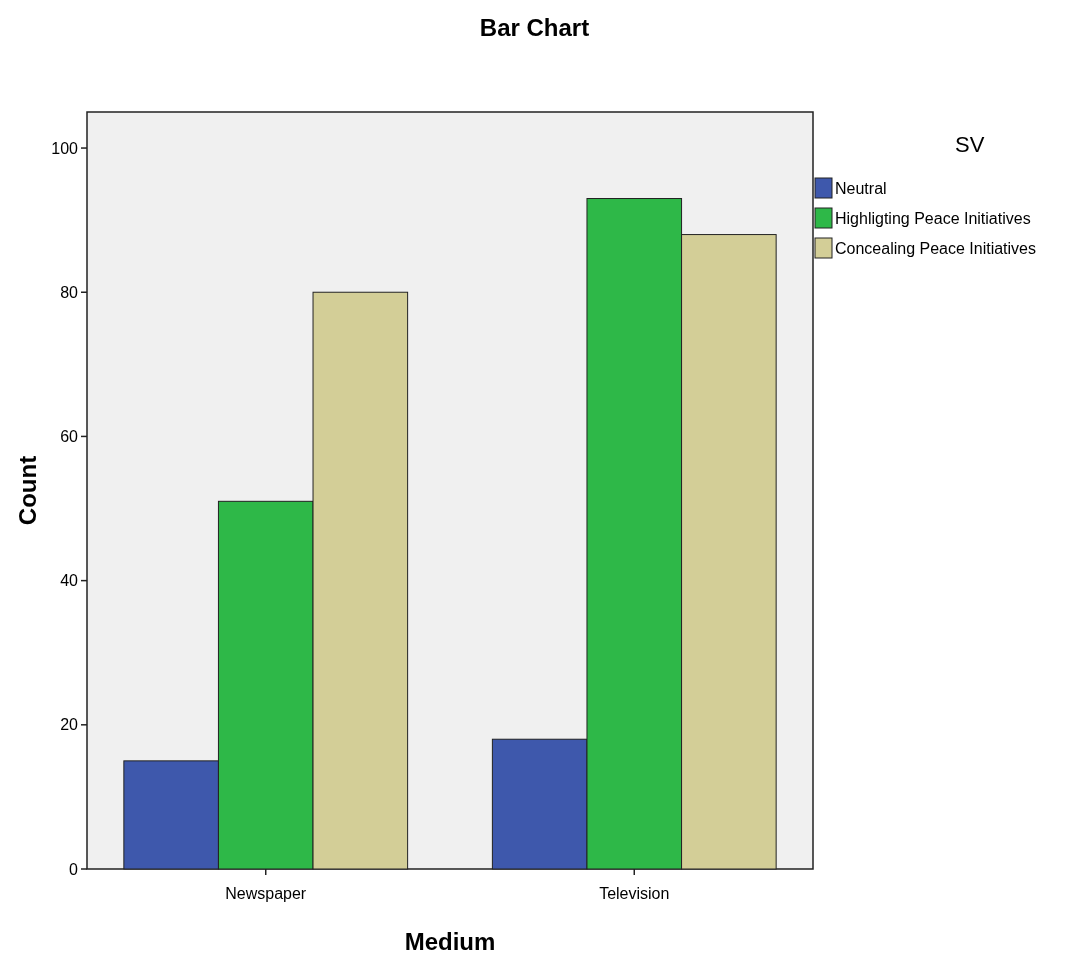 This screenshot has height=966, width=1069. What do you see at coordinates (69, 581) in the screenshot?
I see `y-tick-label: 40` at bounding box center [69, 581].